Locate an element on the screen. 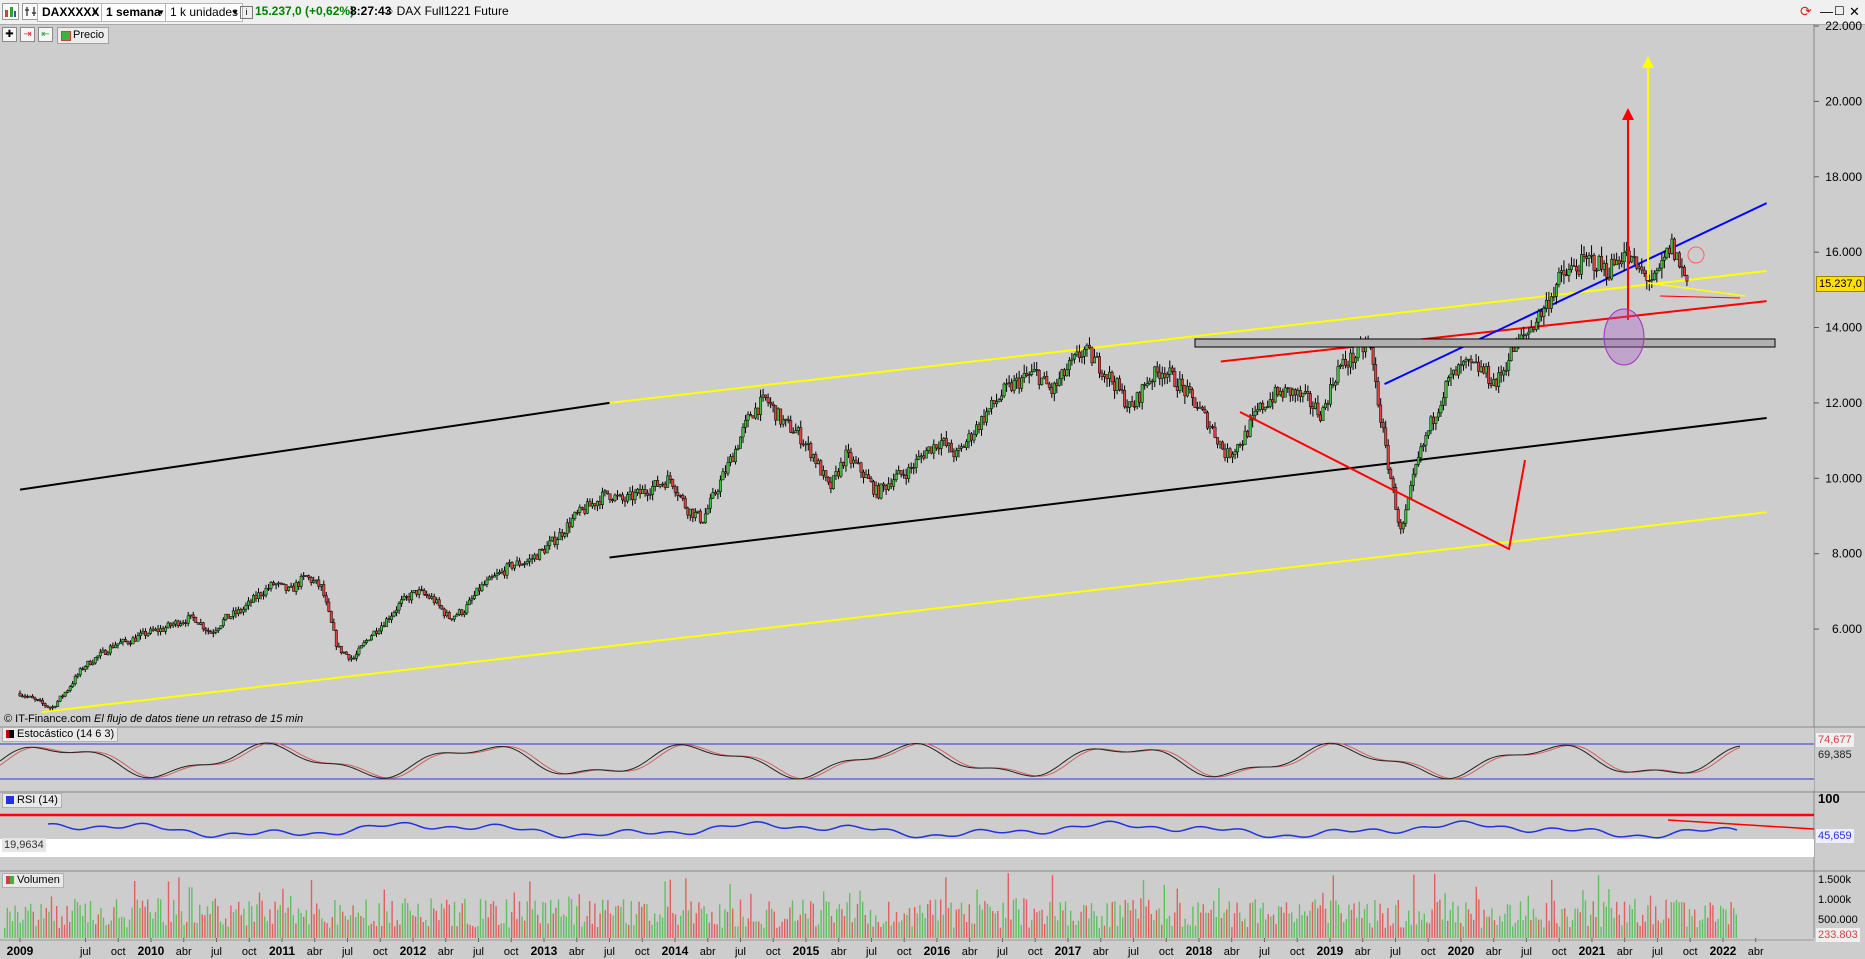 The width and height of the screenshot is (1865, 959). price-legend: Precio is located at coordinates (83, 35).